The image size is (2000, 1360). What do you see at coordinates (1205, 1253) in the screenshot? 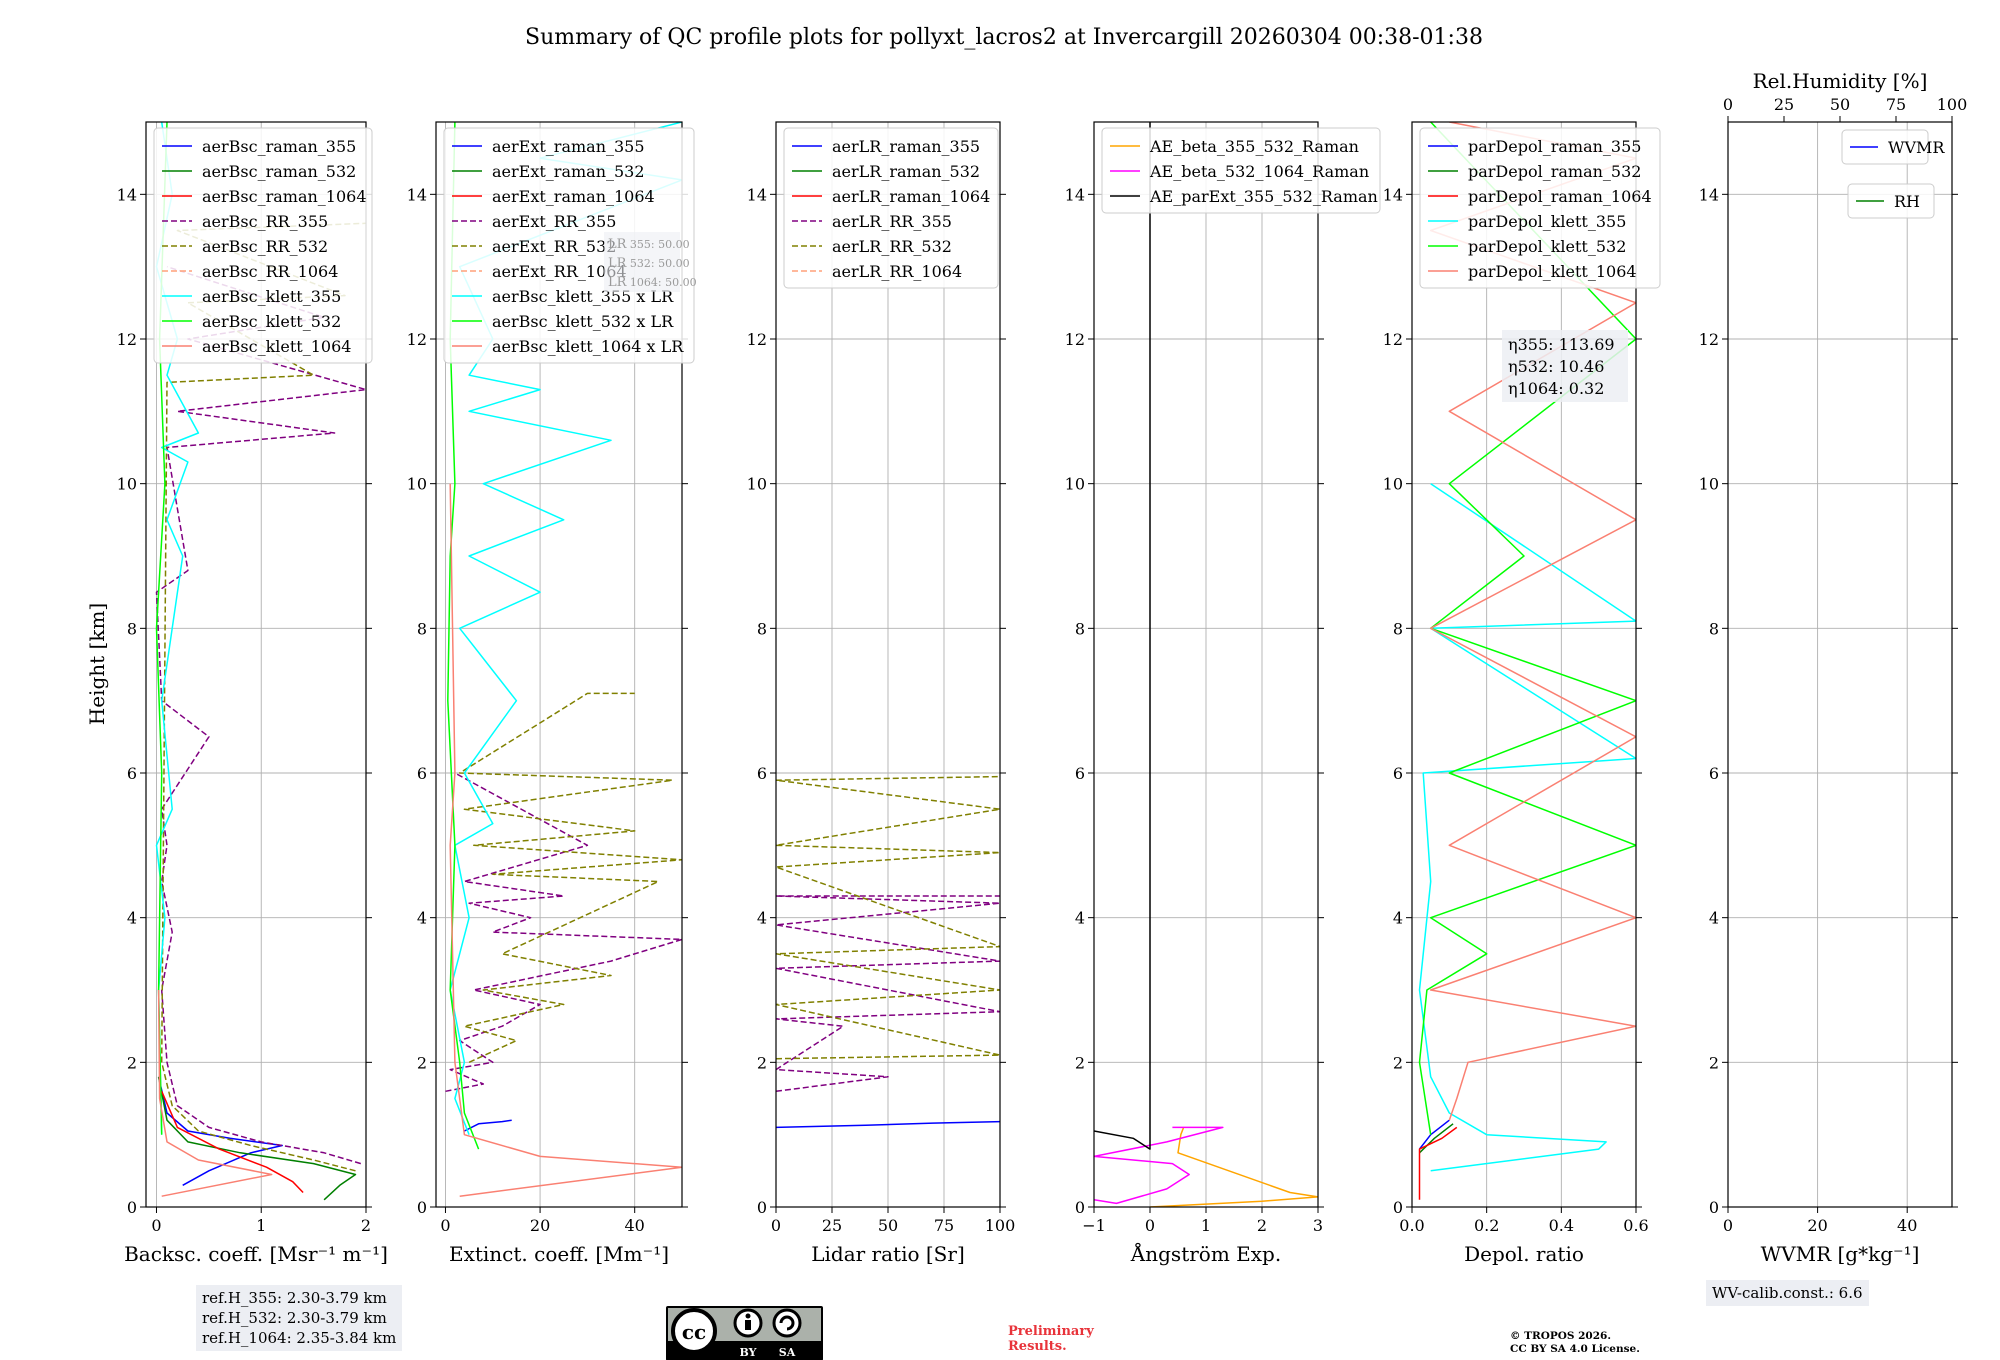
I see `x-axis-label: Ångström Exp.` at bounding box center [1205, 1253].